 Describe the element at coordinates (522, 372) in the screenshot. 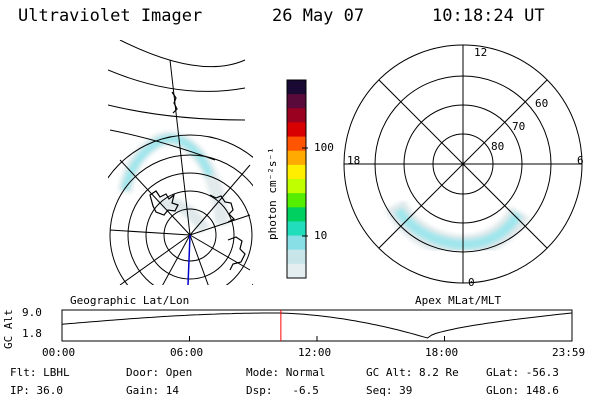

I see `status-glat: GLat: -56.3` at that location.